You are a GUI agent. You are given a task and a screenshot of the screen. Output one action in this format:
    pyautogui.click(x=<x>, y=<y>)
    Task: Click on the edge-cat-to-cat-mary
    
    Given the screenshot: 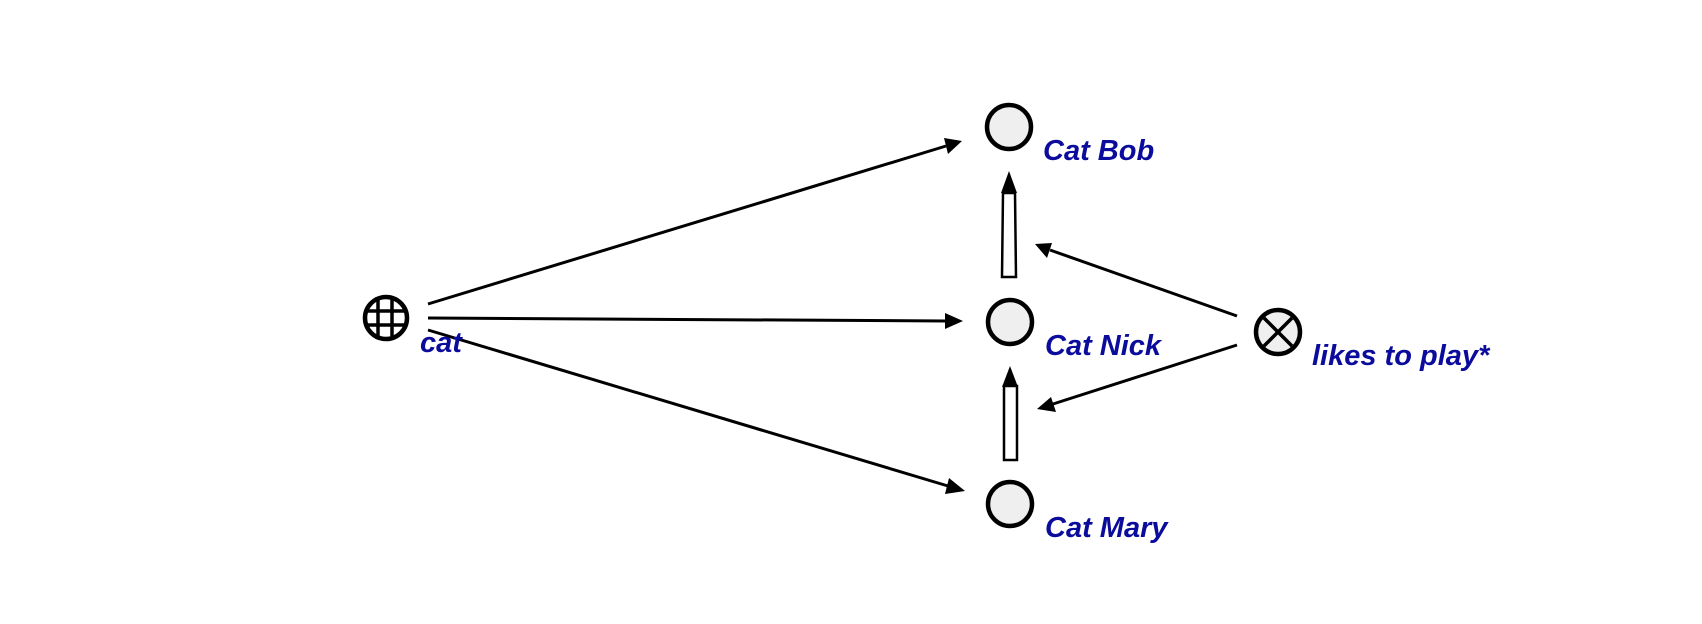 What is the action you would take?
    pyautogui.click(x=696, y=411)
    